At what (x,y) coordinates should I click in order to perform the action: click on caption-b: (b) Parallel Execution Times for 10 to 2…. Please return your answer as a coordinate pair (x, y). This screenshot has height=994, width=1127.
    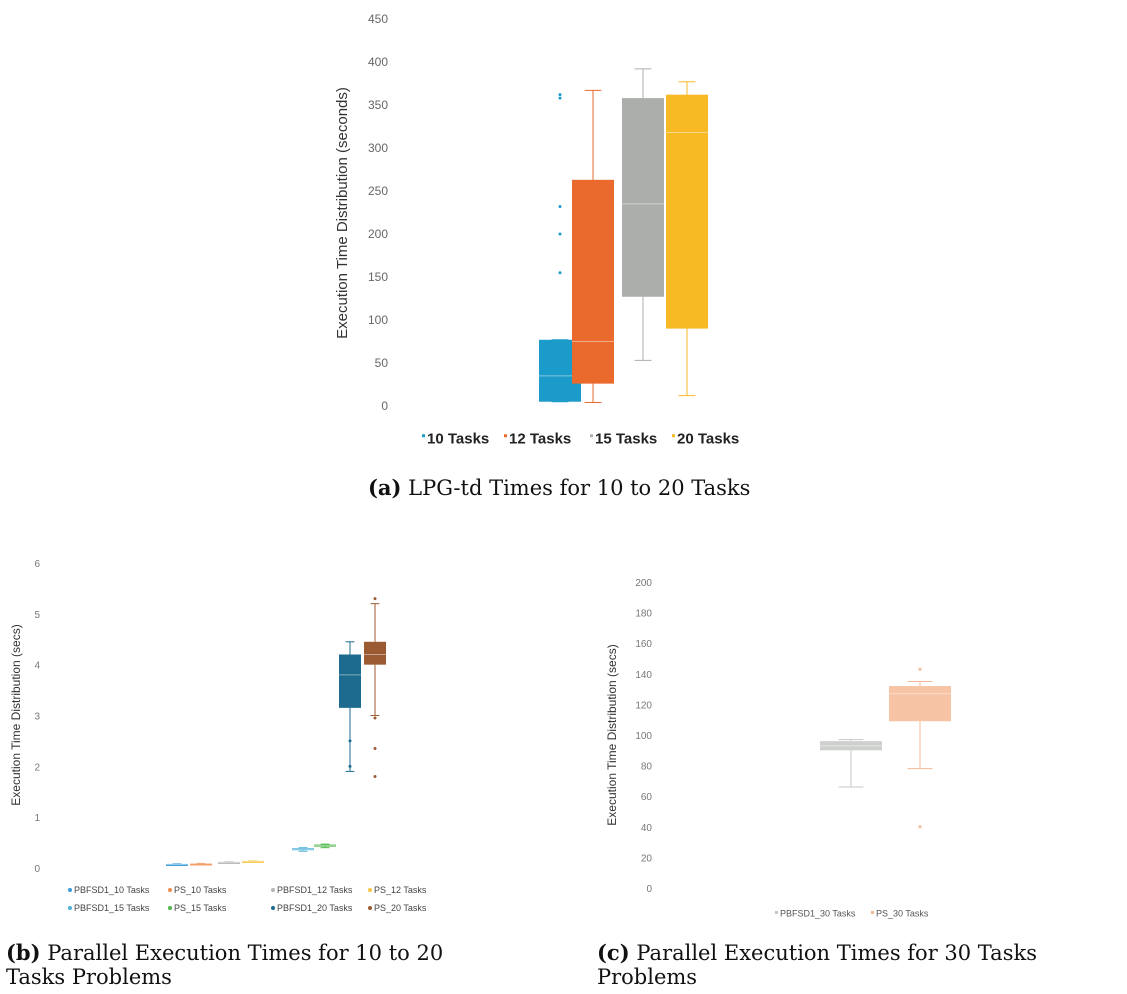
    Looking at the image, I should click on (276, 965).